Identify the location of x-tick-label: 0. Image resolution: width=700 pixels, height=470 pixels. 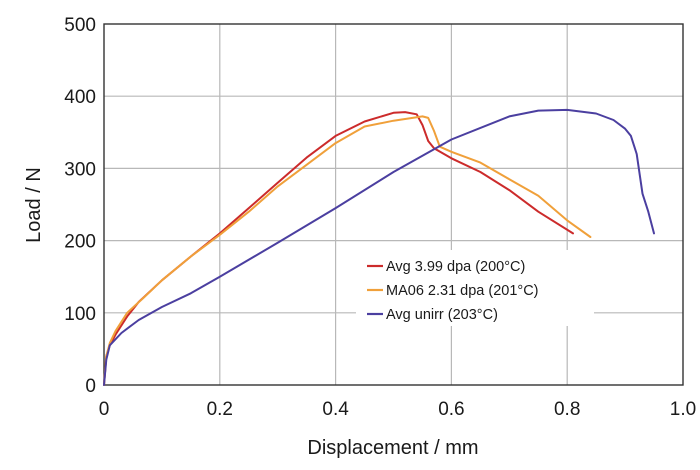
(104, 409).